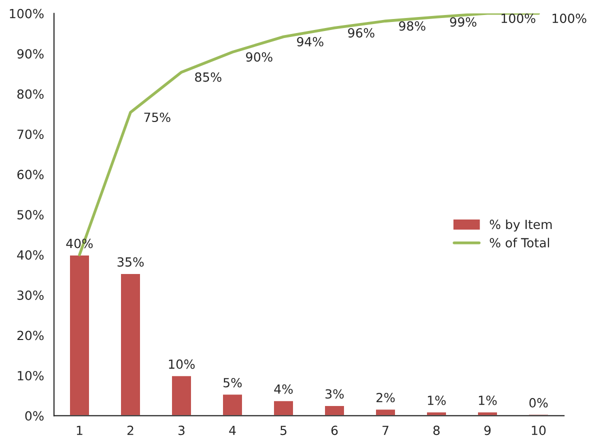  Describe the element at coordinates (30, 215) in the screenshot. I see `y-tick-label: 50%` at that location.